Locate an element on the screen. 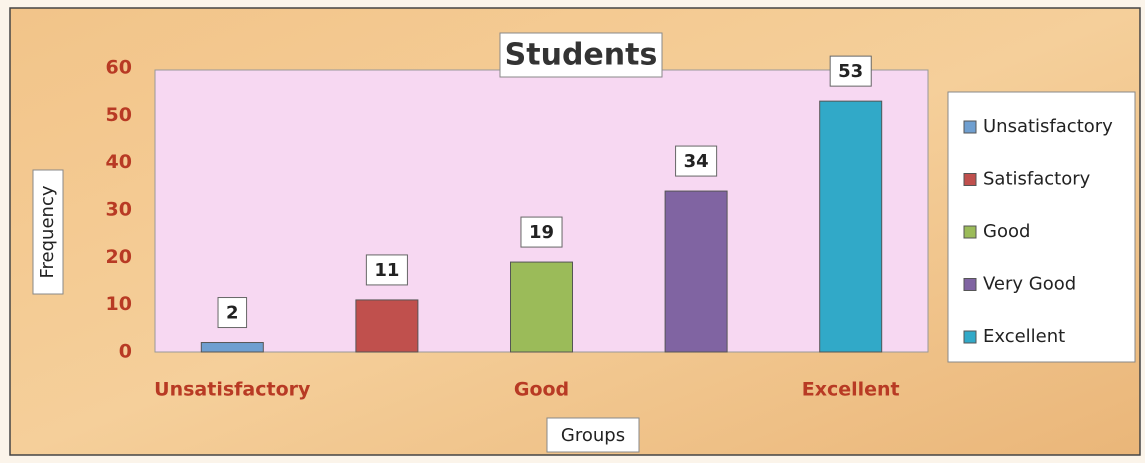  data-label: 2 is located at coordinates (232, 313).